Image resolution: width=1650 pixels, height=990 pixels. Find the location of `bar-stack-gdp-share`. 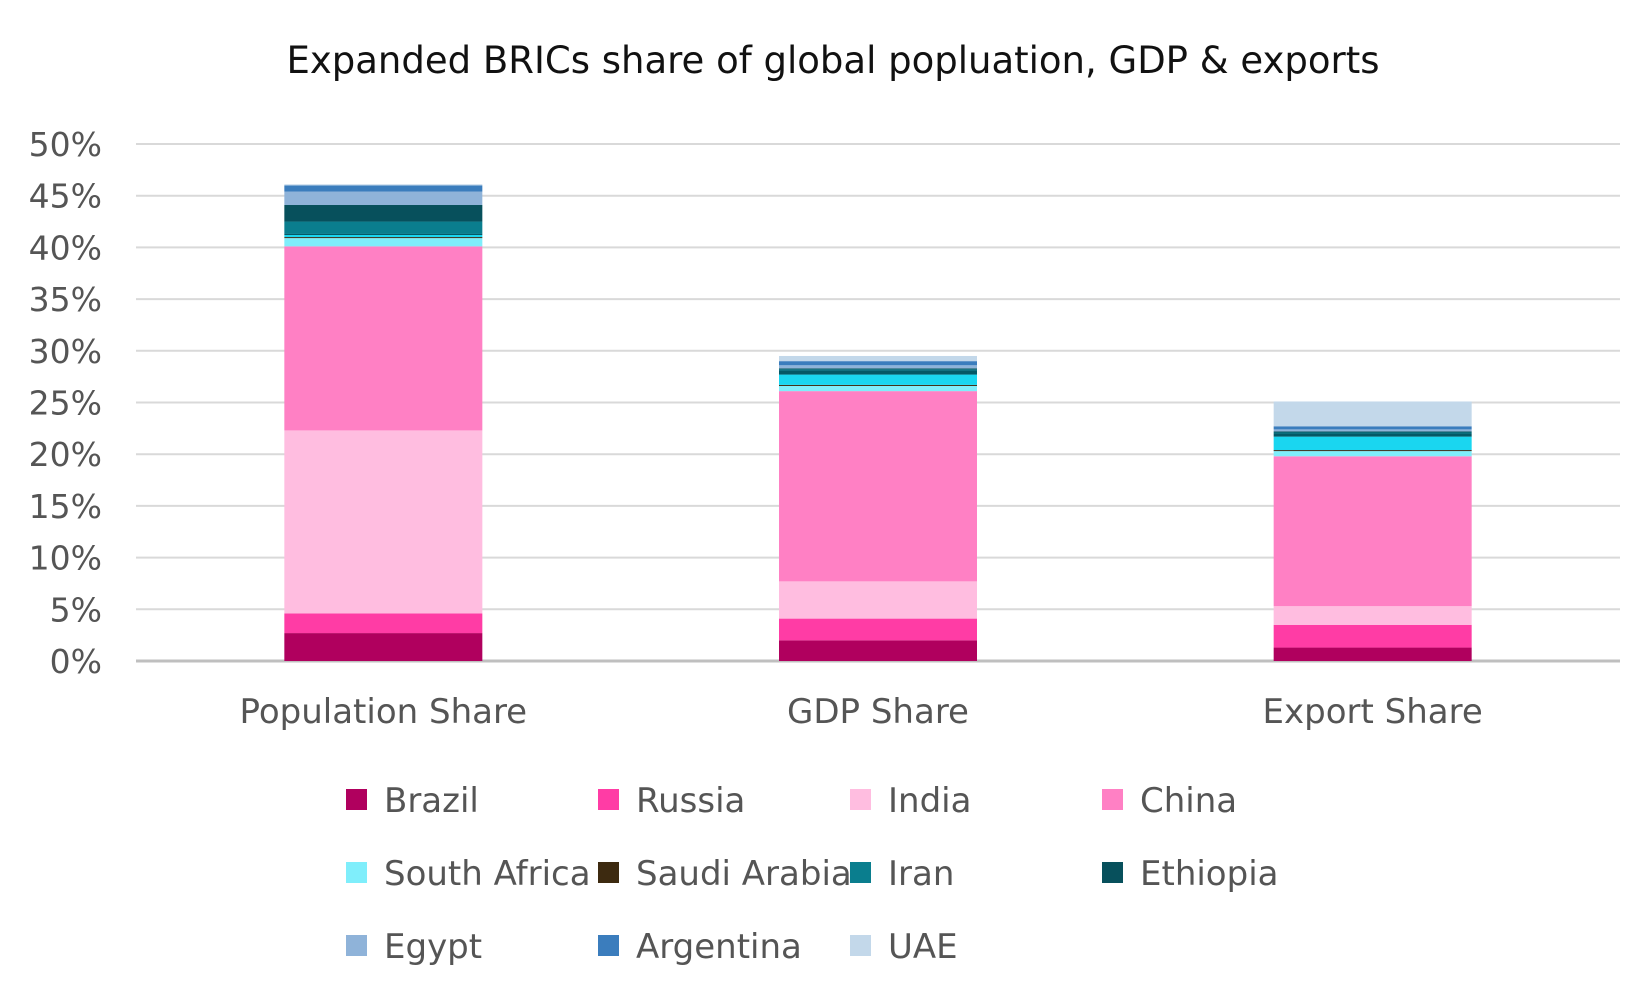

bar-stack-gdp-share is located at coordinates (878, 508).